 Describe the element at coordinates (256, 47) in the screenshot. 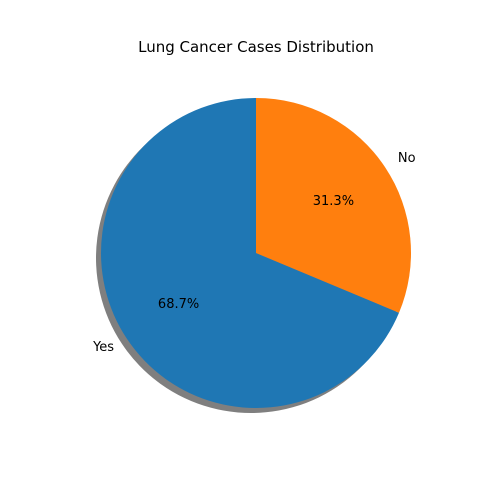

I see `chart-title: Lung Cancer Cases Distribution` at that location.